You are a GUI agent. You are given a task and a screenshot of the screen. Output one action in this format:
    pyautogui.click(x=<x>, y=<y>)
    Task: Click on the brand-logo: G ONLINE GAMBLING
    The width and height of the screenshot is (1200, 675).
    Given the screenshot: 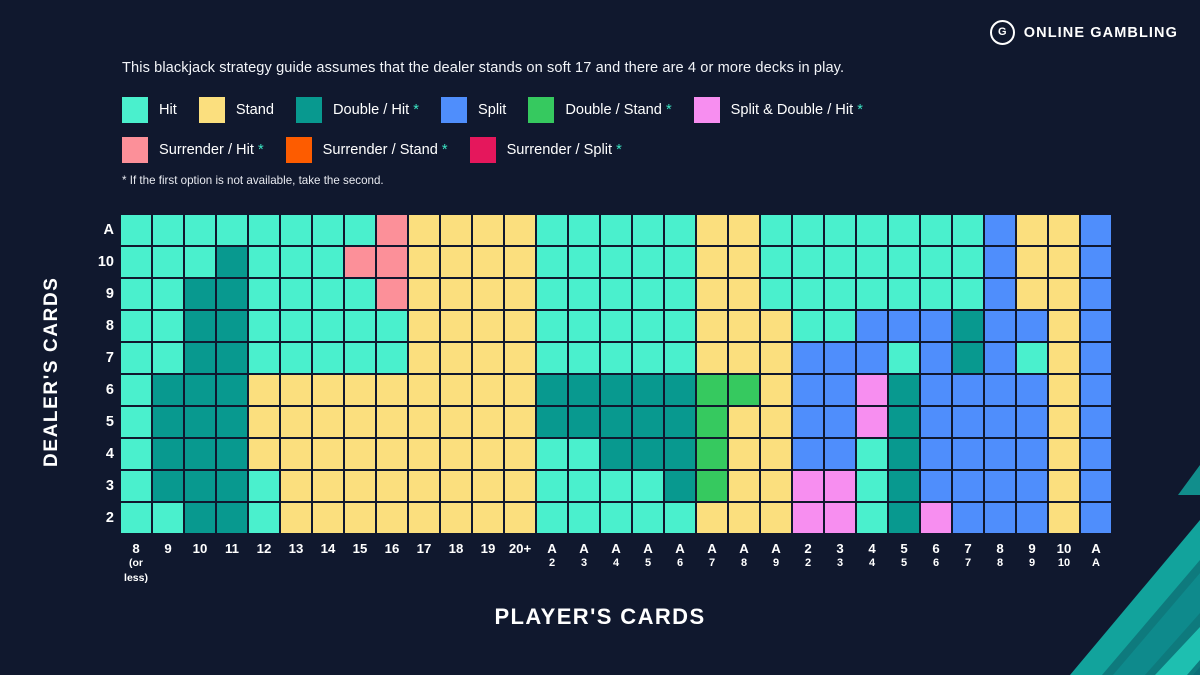 What is the action you would take?
    pyautogui.click(x=1083, y=32)
    